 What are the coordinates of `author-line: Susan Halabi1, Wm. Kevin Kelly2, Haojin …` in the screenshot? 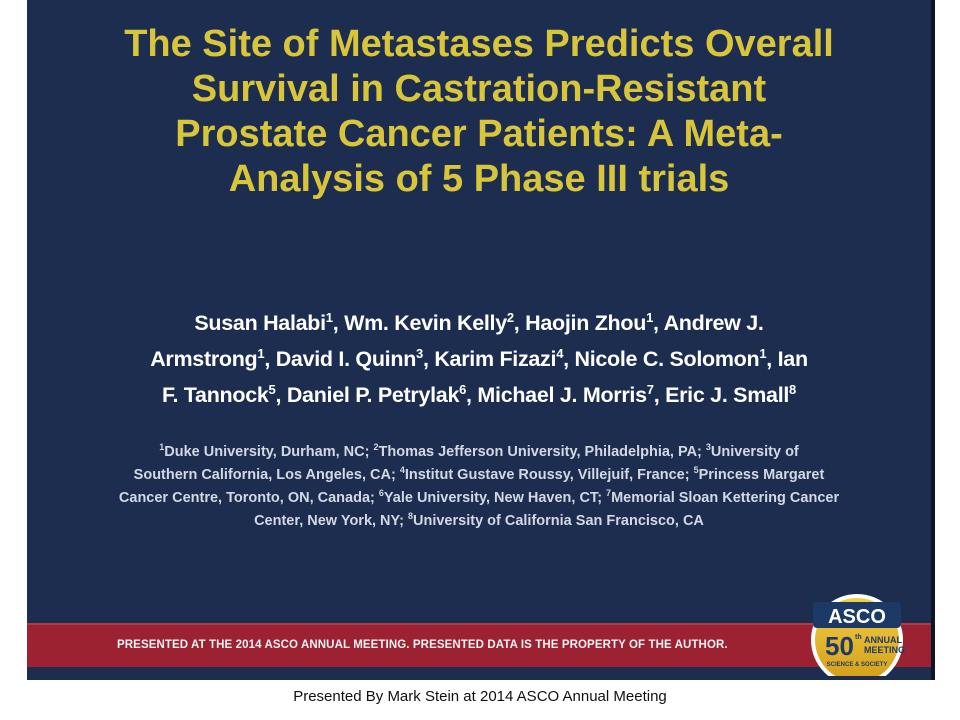 It's located at (479, 322).